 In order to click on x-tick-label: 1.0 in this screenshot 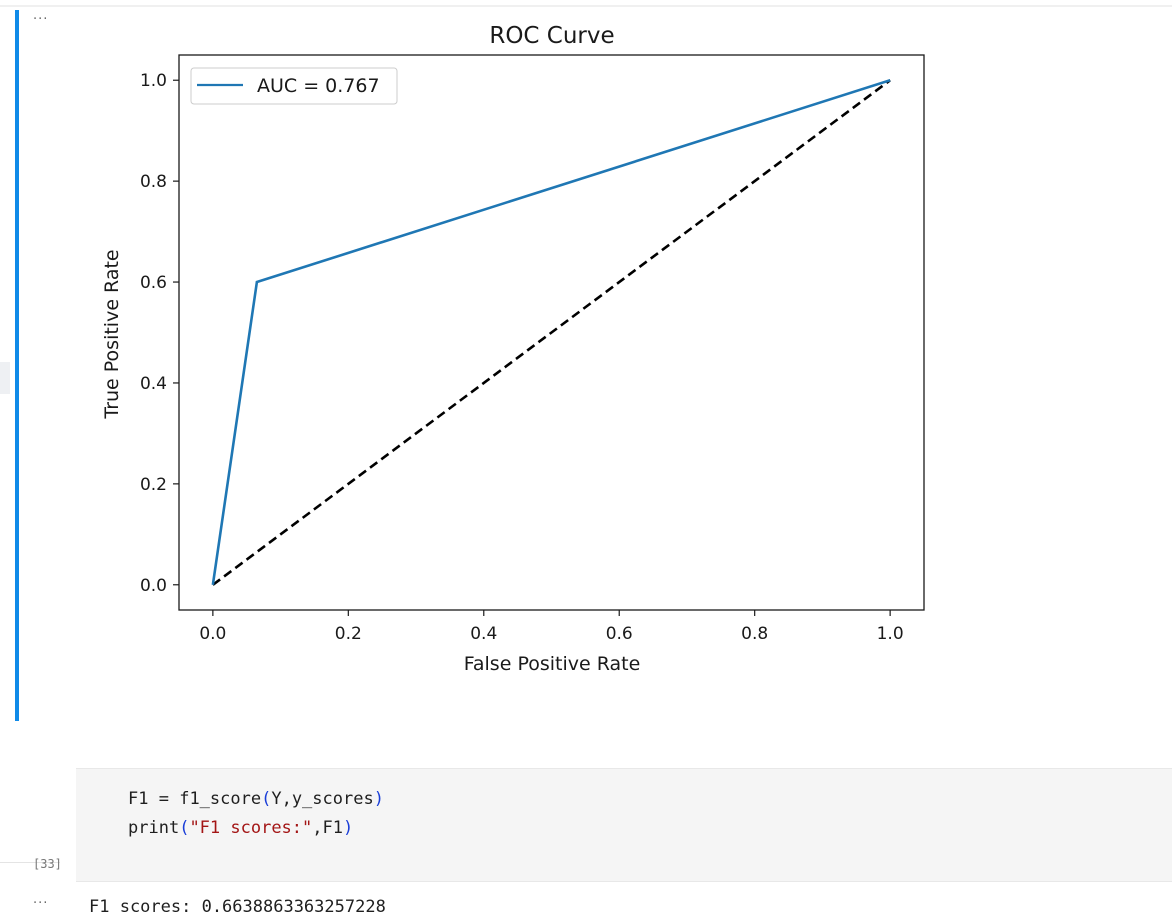, I will do `click(890, 634)`.